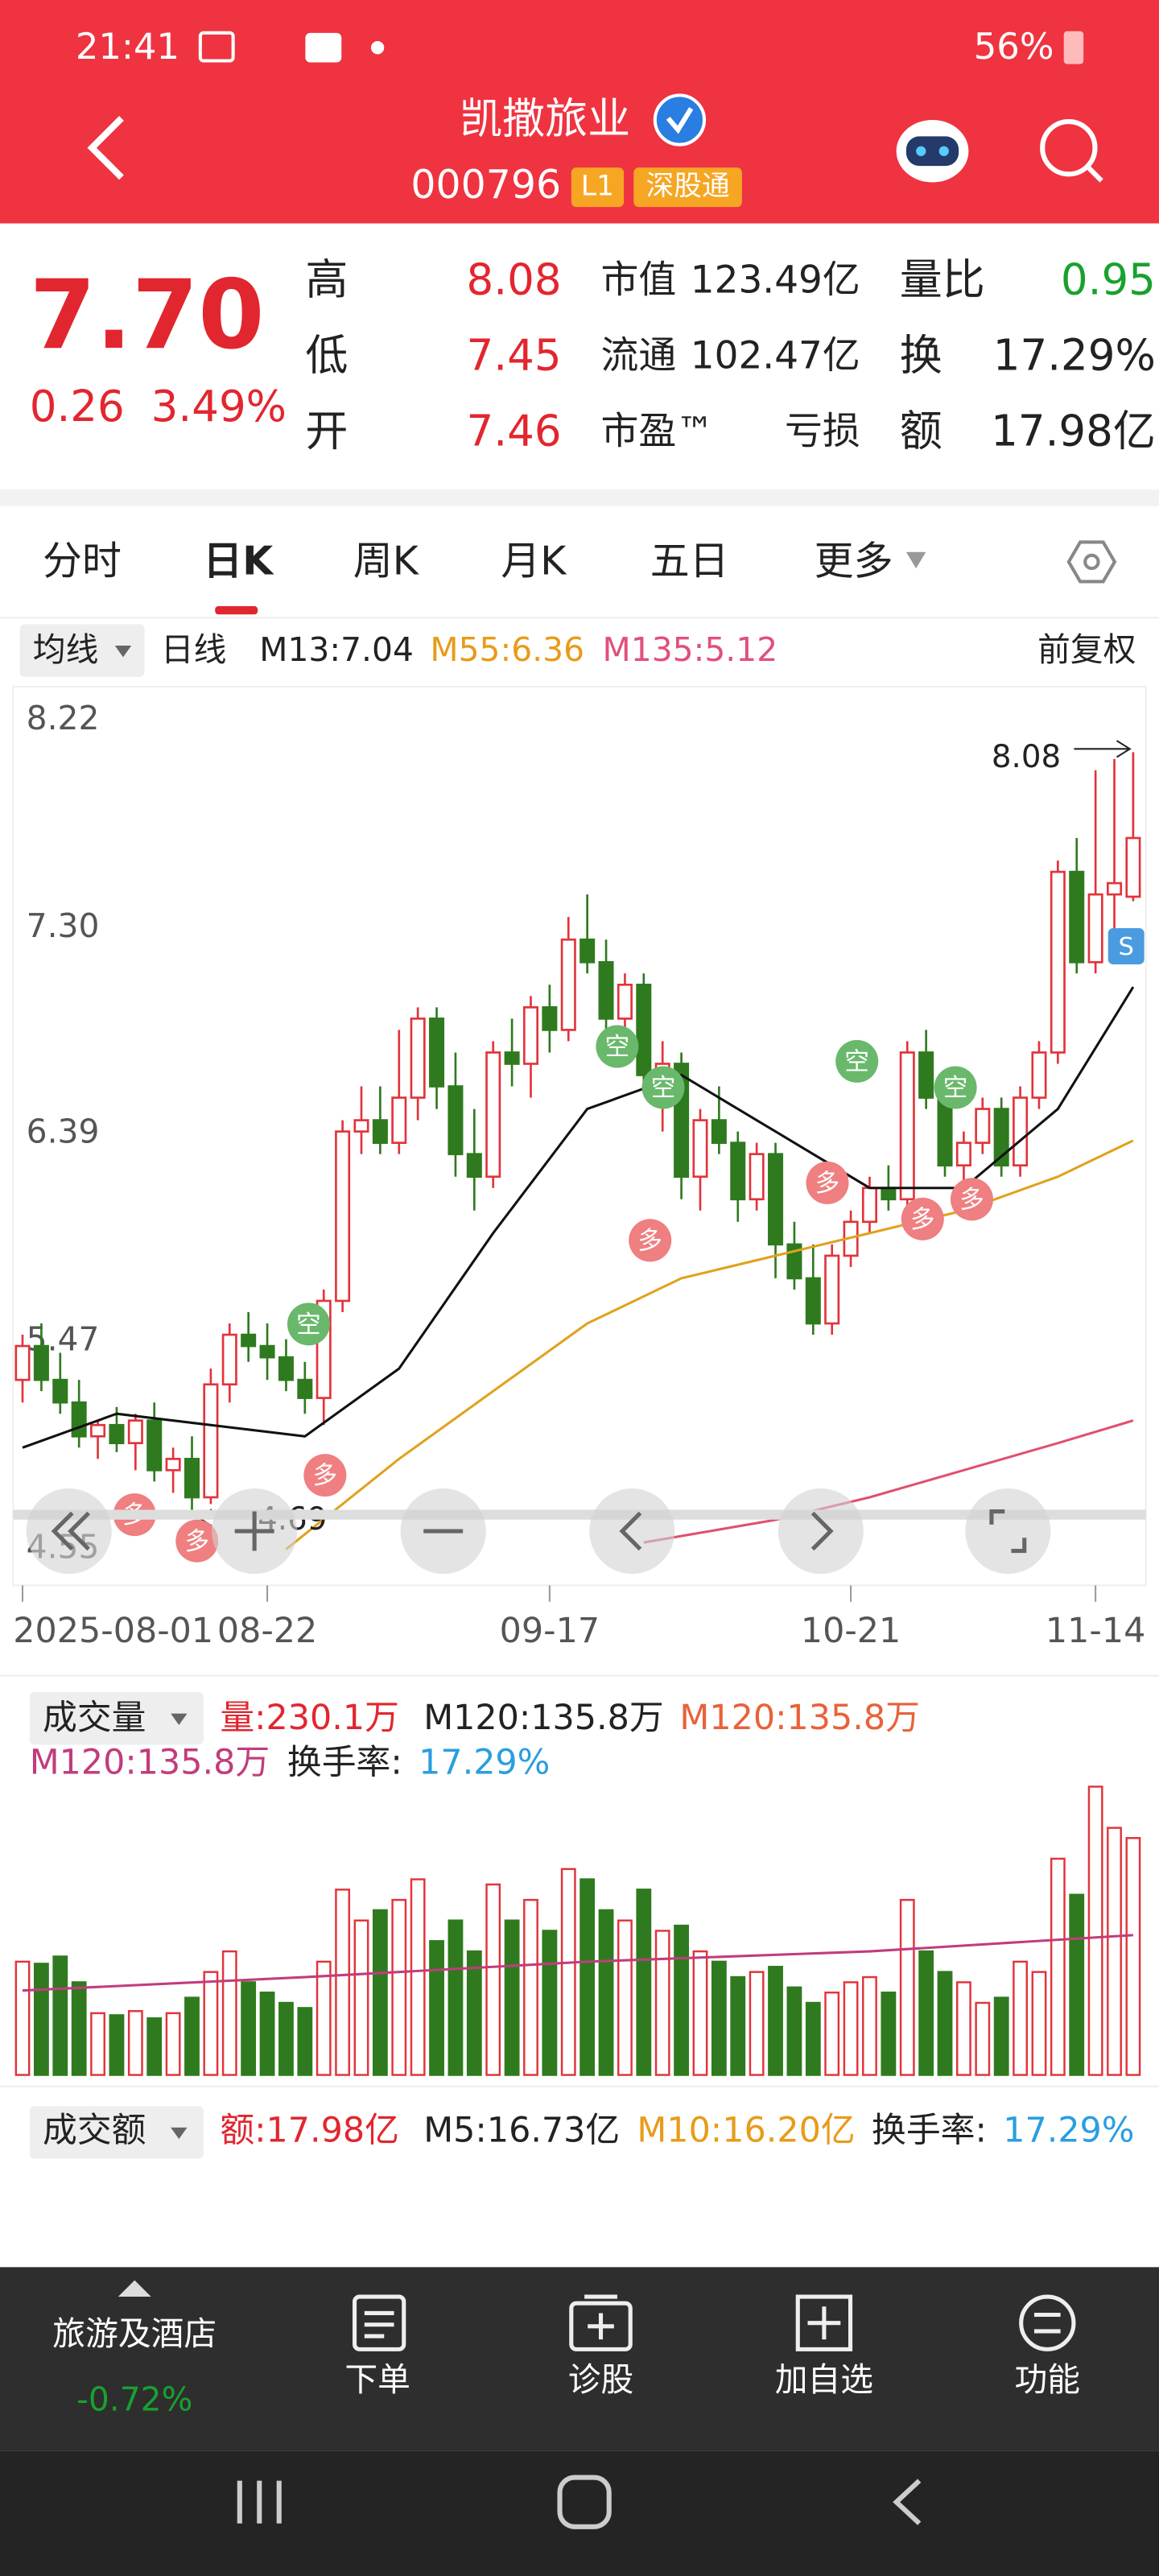 The image size is (1159, 2576). What do you see at coordinates (236, 610) in the screenshot?
I see `tab-underline` at bounding box center [236, 610].